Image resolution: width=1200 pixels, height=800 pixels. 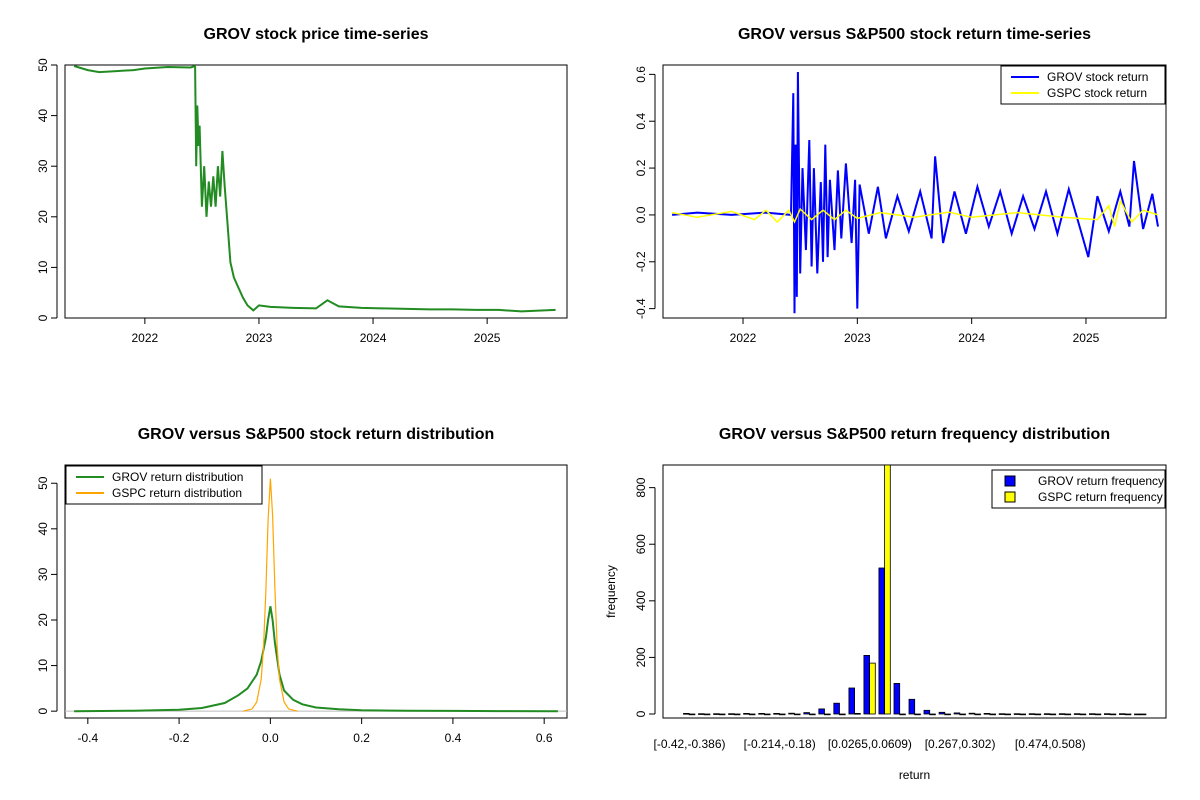 I want to click on x-tick-label: 0.0, so click(x=270, y=738).